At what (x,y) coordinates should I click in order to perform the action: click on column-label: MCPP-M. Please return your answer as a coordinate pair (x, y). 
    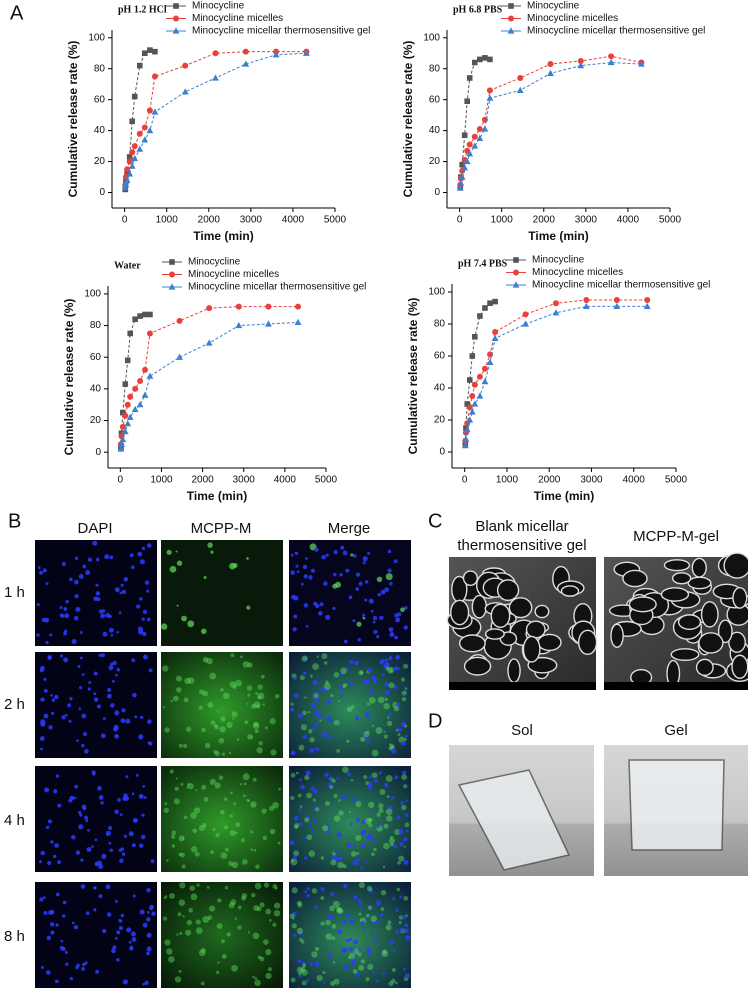
    Looking at the image, I should click on (221, 528).